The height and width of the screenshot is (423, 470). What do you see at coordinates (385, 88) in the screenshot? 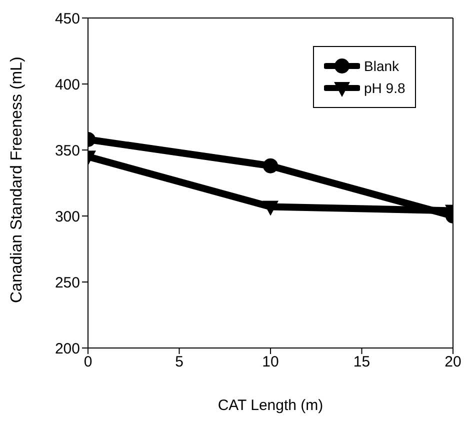
I see `legend-label: pH 9.8` at bounding box center [385, 88].